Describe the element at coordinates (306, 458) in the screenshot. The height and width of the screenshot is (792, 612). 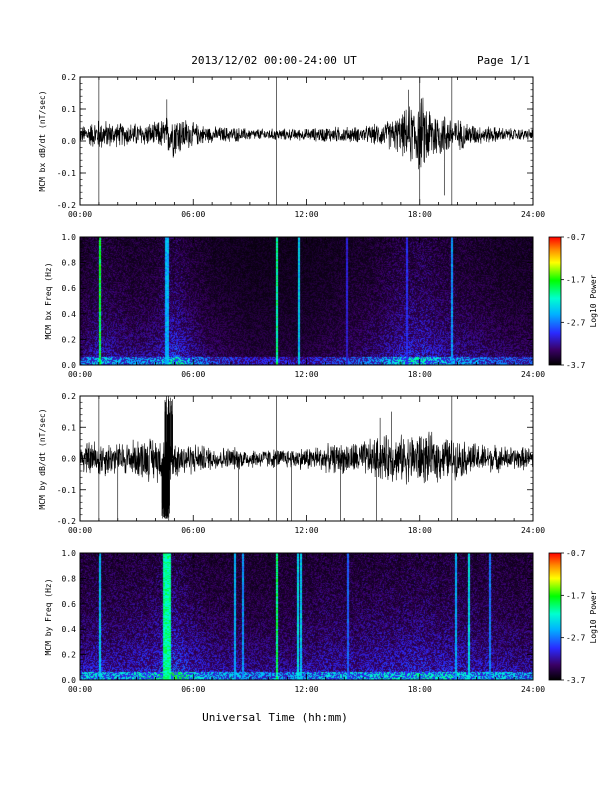
I see `by-dbdt-trace` at that location.